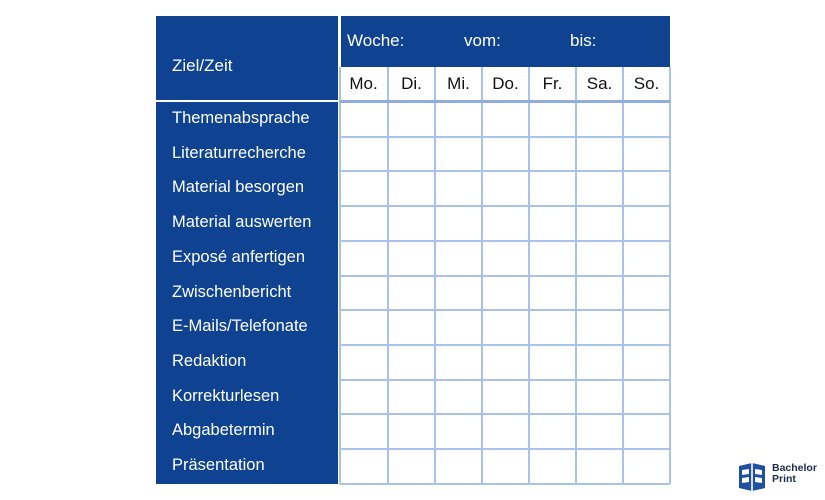 The height and width of the screenshot is (500, 825). Describe the element at coordinates (794, 468) in the screenshot. I see `logo-text-line1: Bachelor` at that location.